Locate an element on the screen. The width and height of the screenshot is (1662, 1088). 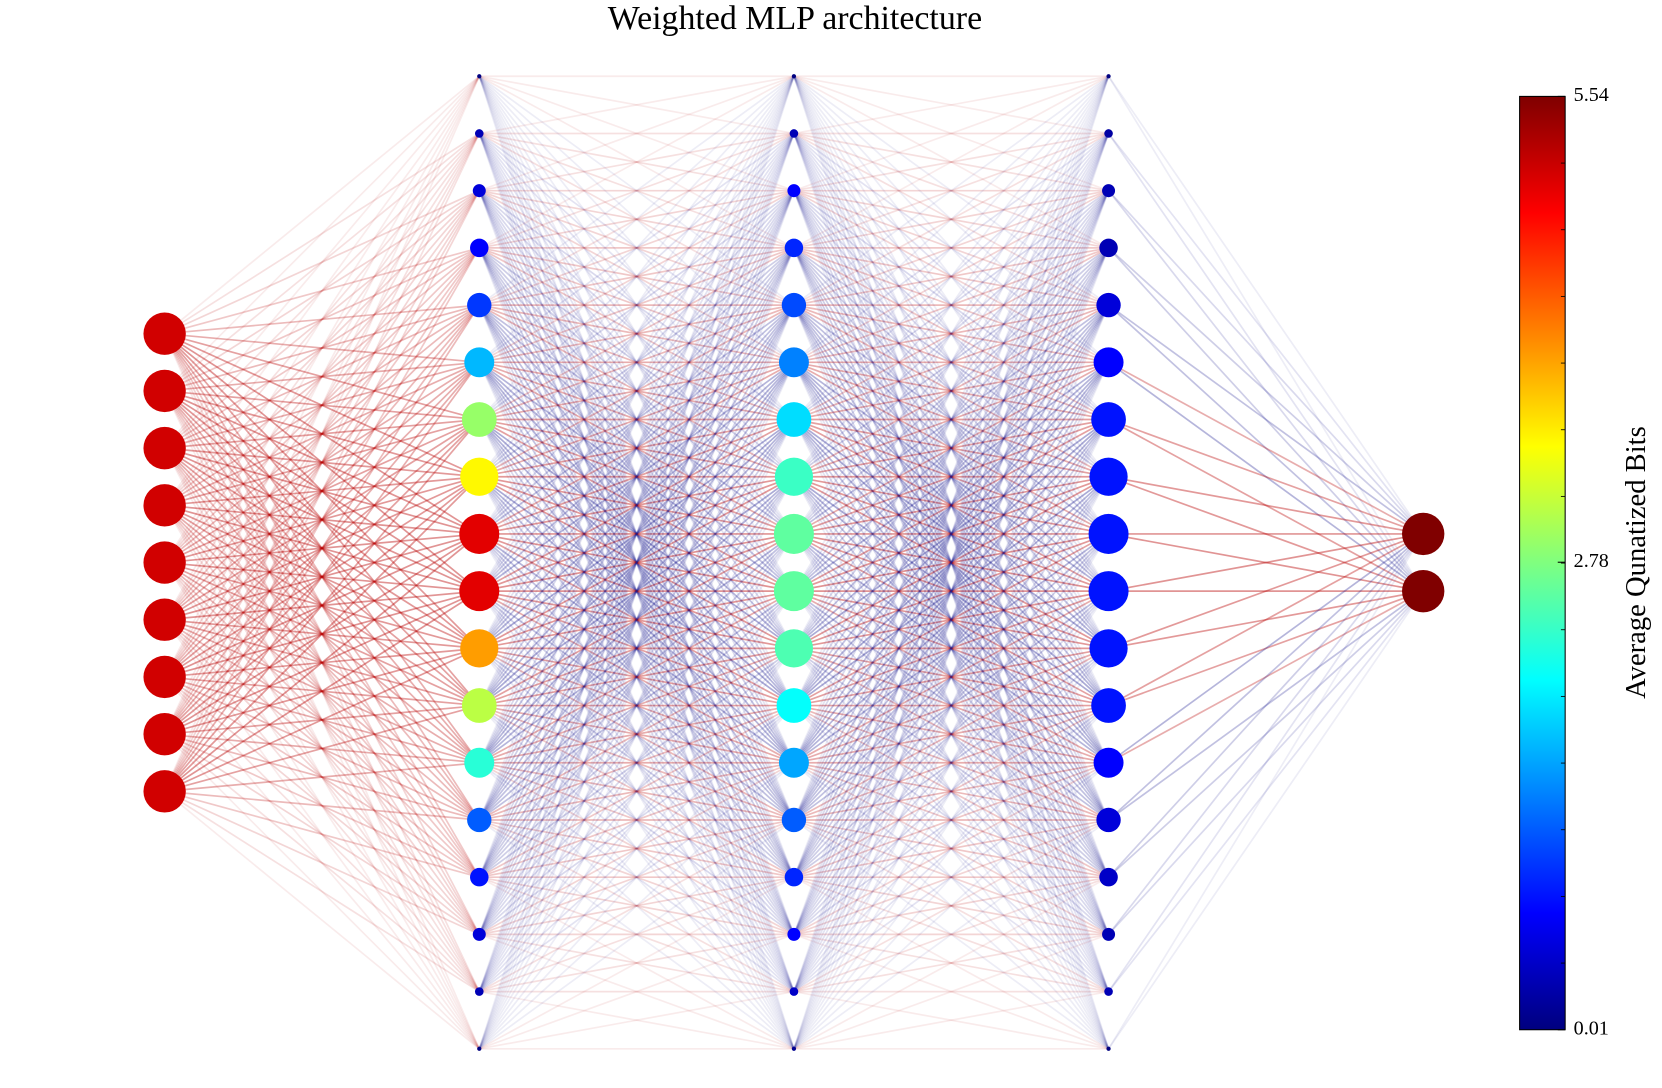
colorbar is located at coordinates (1542, 563).